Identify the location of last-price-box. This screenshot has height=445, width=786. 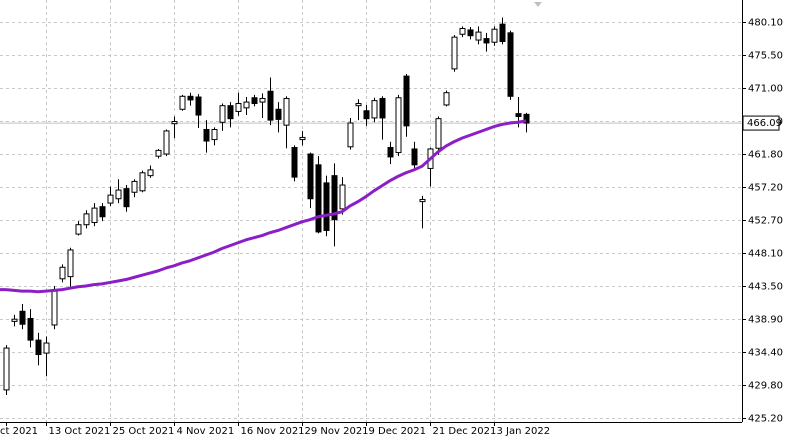
(761, 123).